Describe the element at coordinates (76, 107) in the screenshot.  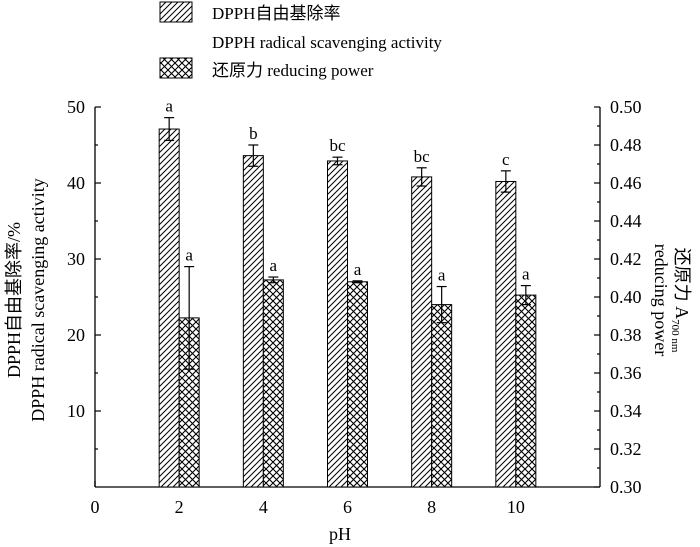
I see `y-left-tick-label: 50` at that location.